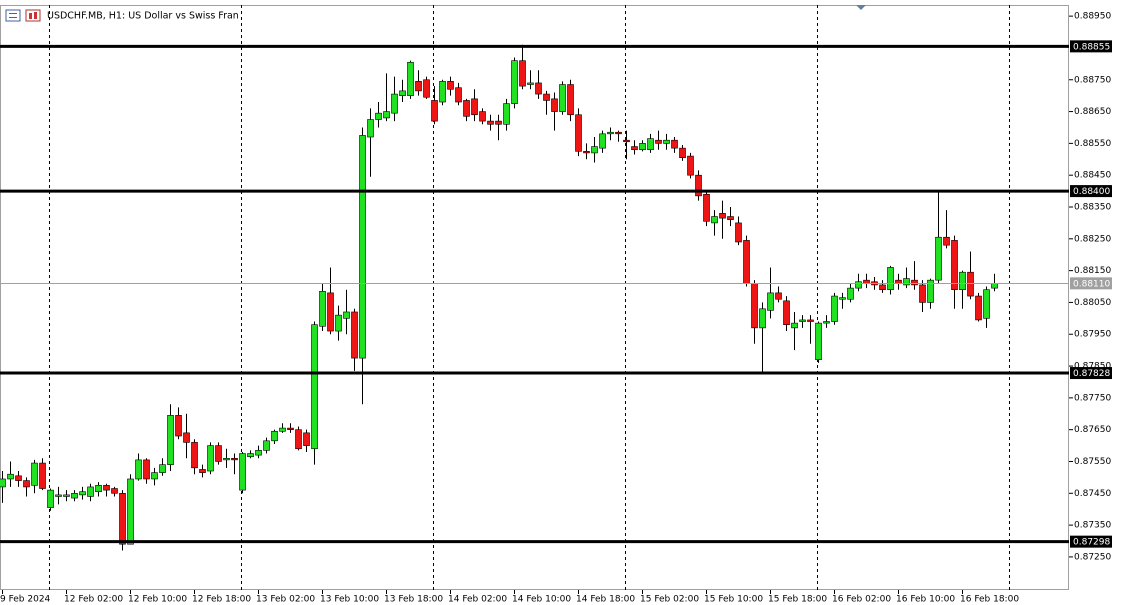 This screenshot has height=605, width=1123. I want to click on y-tick-label: 0.88950, so click(1092, 17).